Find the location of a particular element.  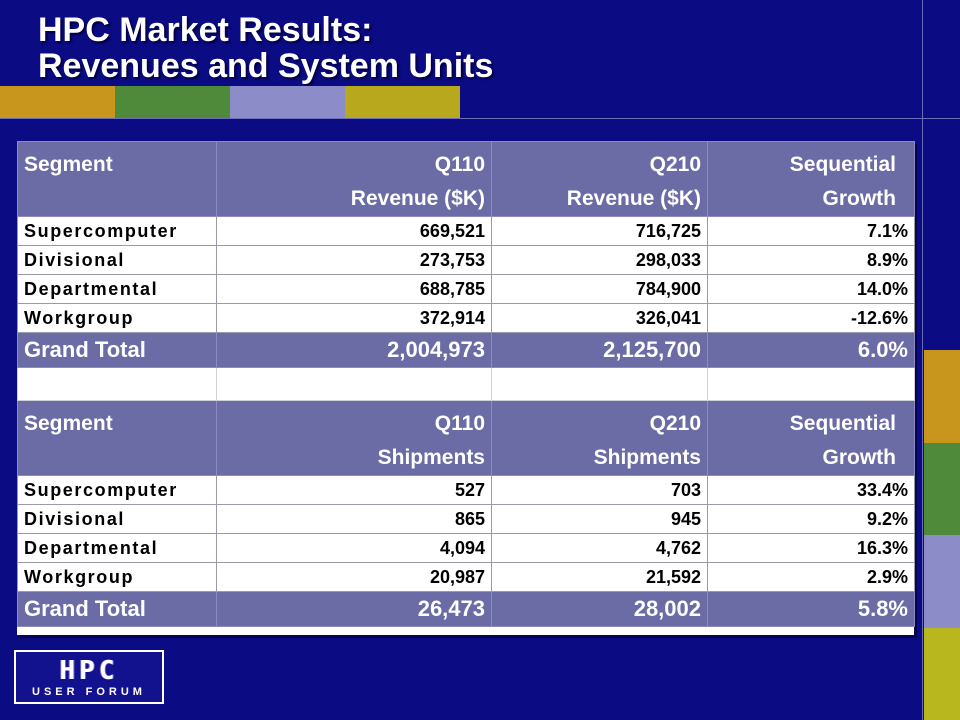

table-row: Supercomputer 669,521 716,725 7.1% is located at coordinates (466, 231).